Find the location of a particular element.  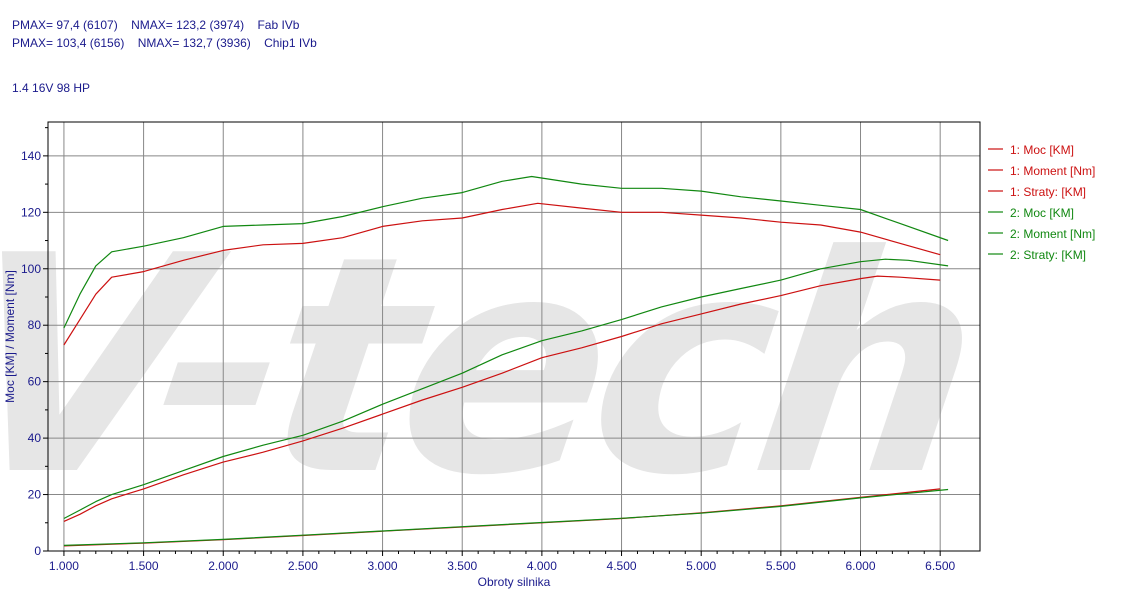

x-tick-label: 3.000 is located at coordinates (383, 566).